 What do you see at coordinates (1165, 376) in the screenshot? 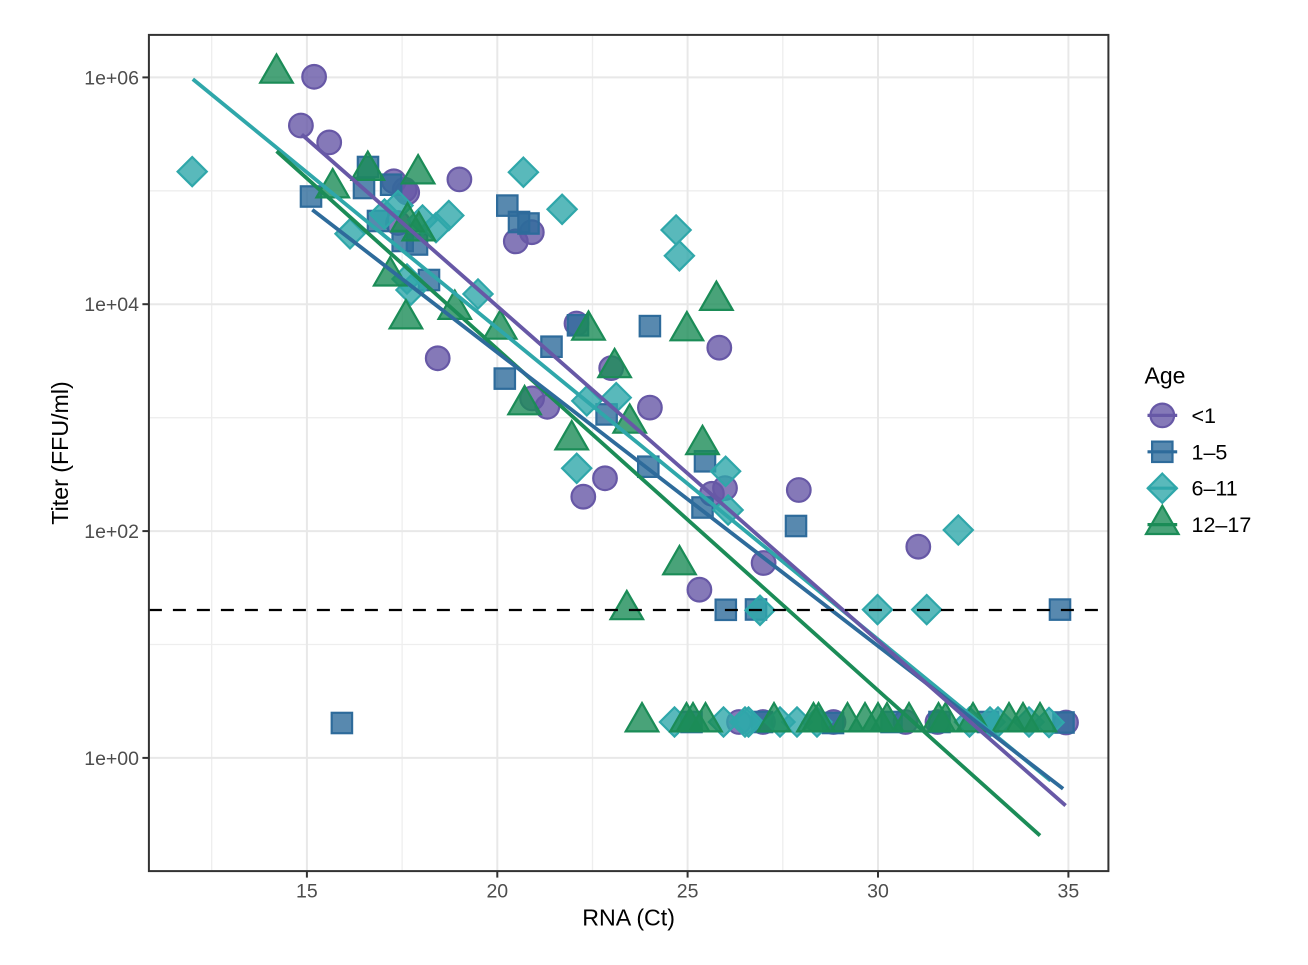
I see `svg-text: Age` at bounding box center [1165, 376].